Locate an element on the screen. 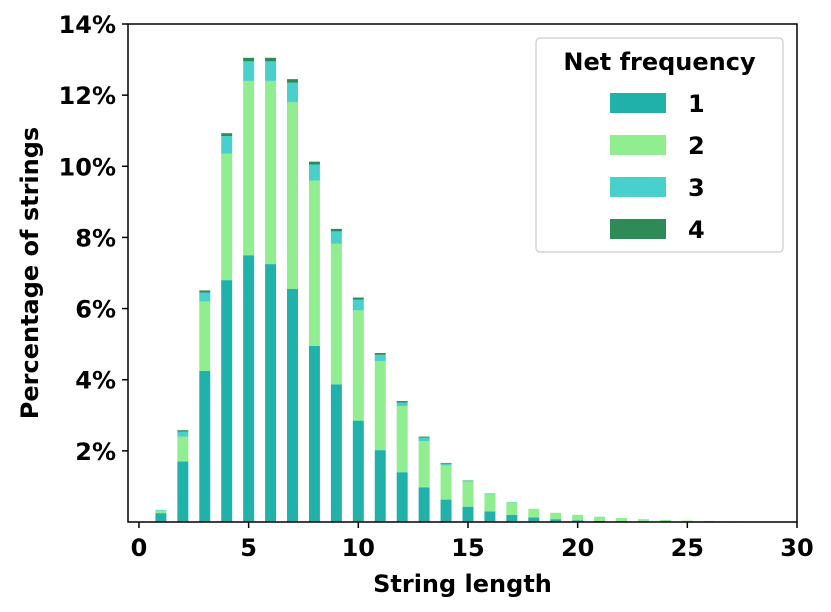  x-tick-label: 25 is located at coordinates (687, 548).